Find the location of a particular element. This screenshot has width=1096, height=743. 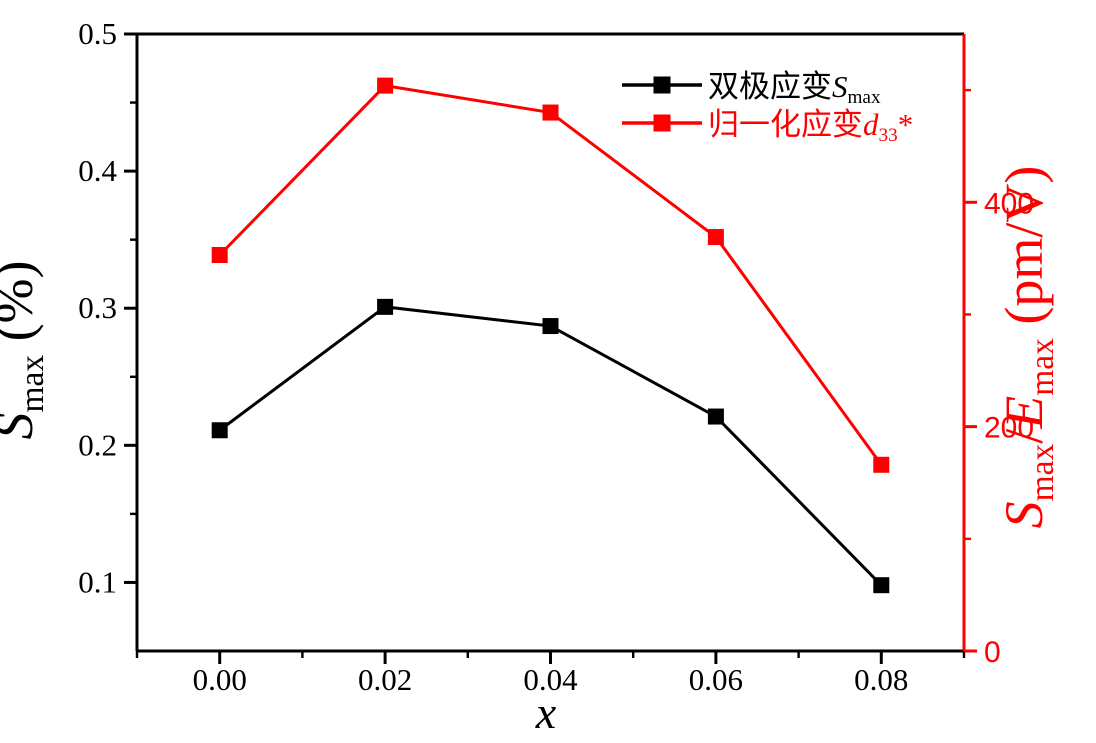

legend-label-0: 双极应变Smax is located at coordinates (794, 88).